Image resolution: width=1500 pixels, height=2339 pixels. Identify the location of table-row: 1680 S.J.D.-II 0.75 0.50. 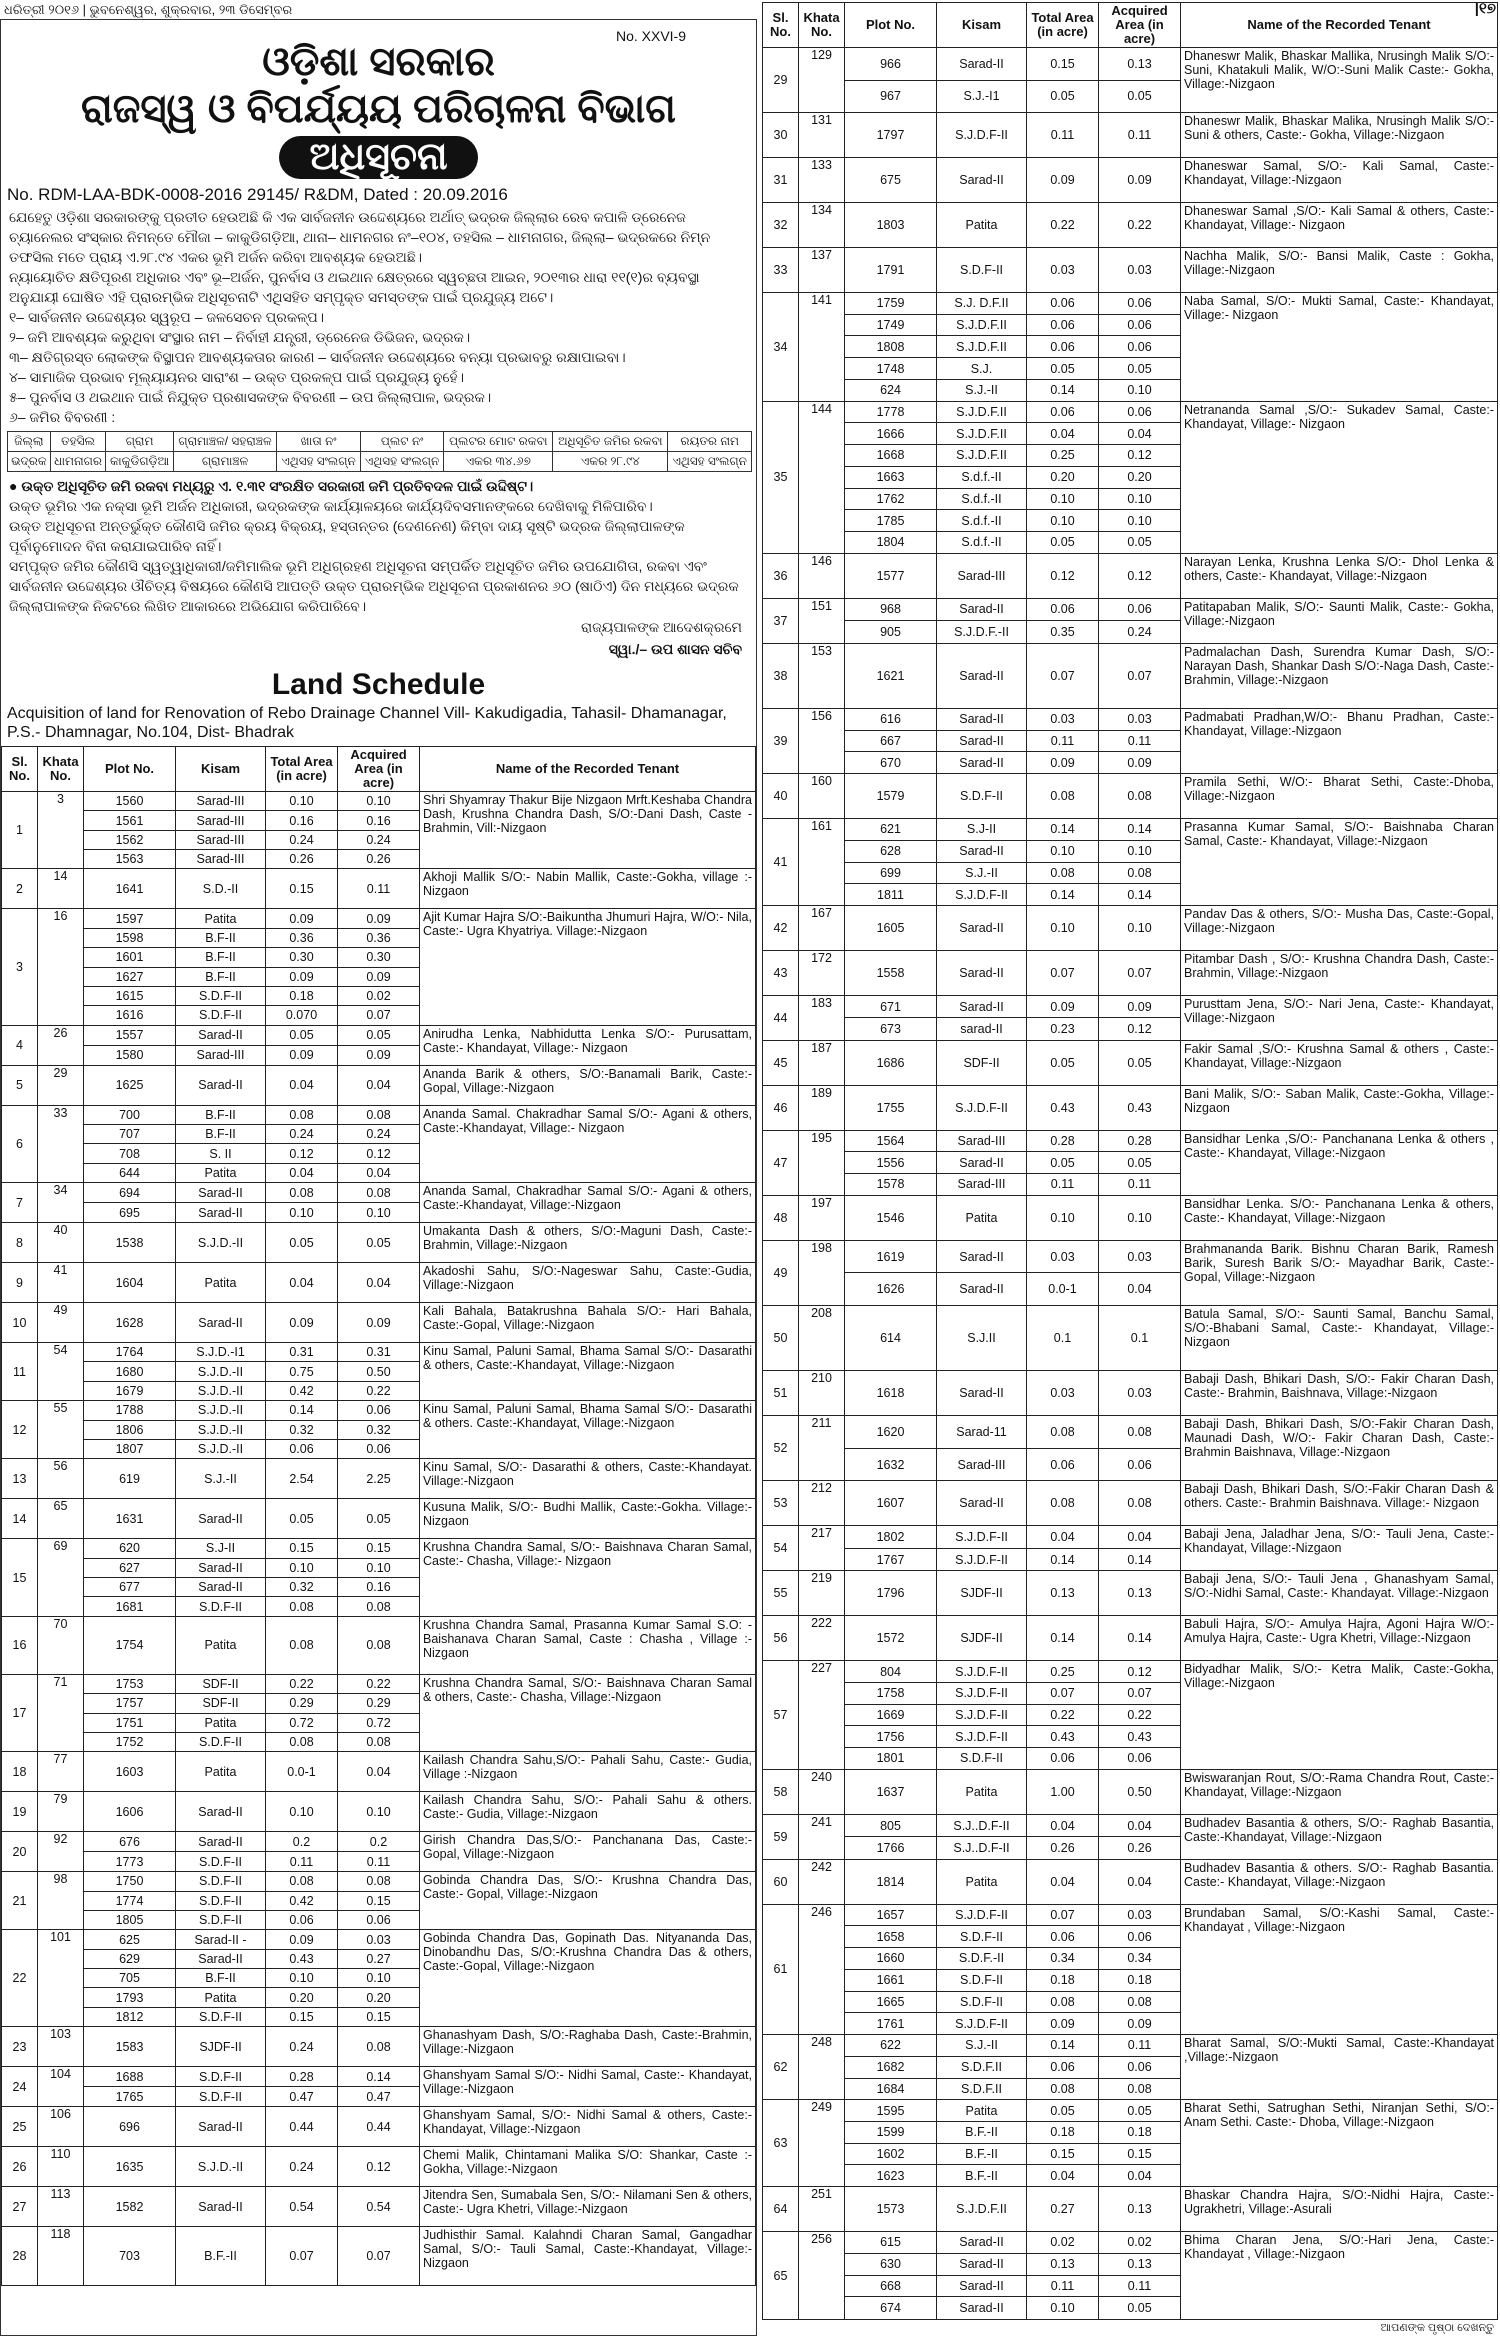
(379, 1371).